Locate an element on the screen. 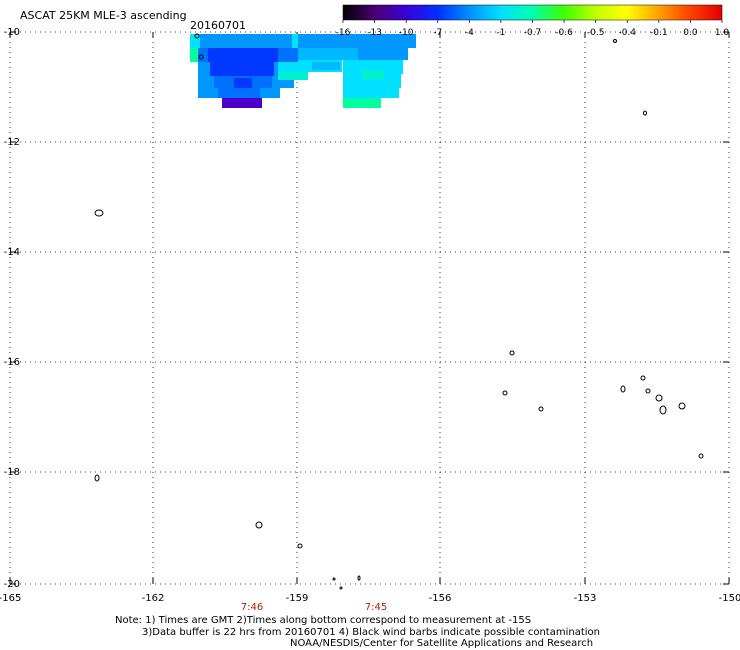 The height and width of the screenshot is (650, 740). y-tick-label: -10 is located at coordinates (11, 32).